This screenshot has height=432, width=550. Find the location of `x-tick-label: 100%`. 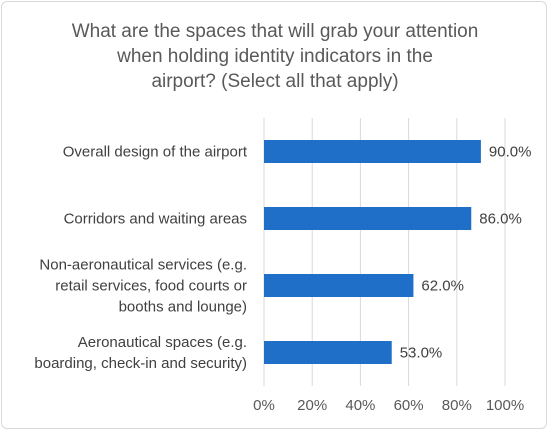

x-tick-label: 100% is located at coordinates (505, 405).